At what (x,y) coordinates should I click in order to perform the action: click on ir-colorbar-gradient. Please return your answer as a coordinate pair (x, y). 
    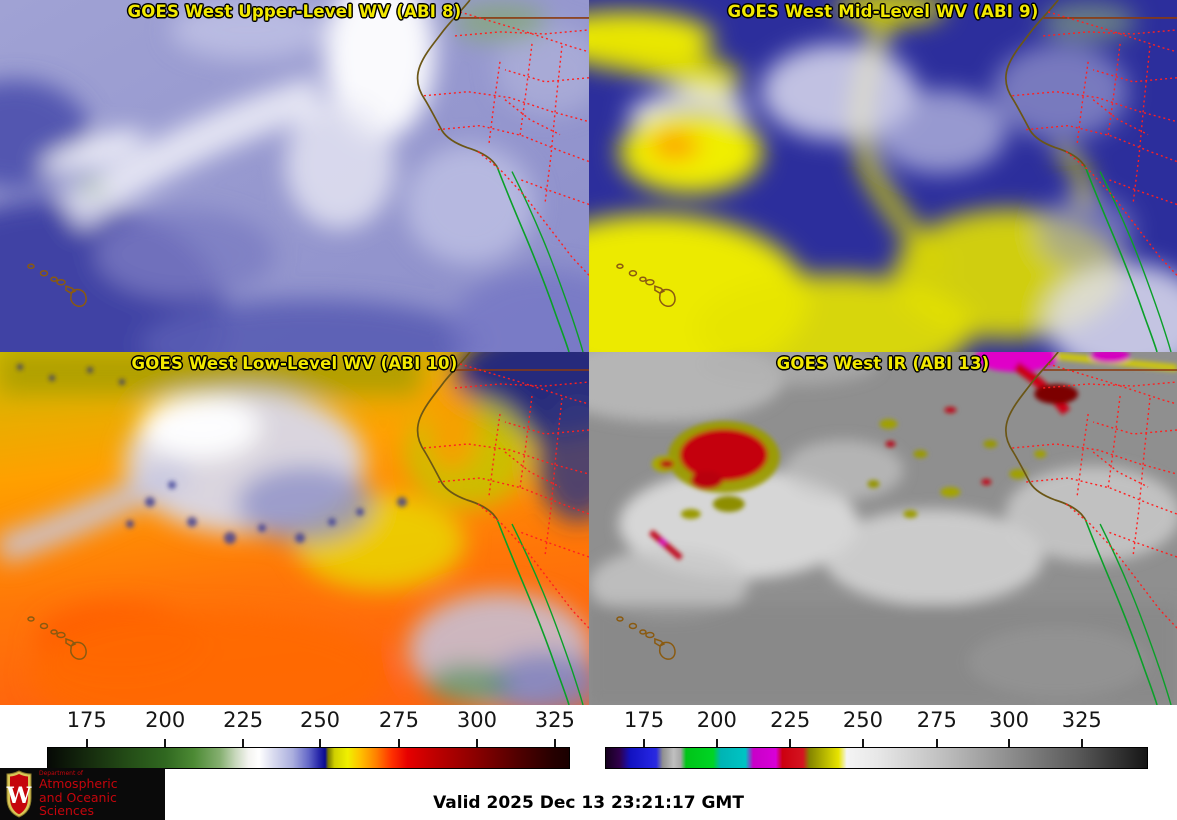
    Looking at the image, I should click on (876, 758).